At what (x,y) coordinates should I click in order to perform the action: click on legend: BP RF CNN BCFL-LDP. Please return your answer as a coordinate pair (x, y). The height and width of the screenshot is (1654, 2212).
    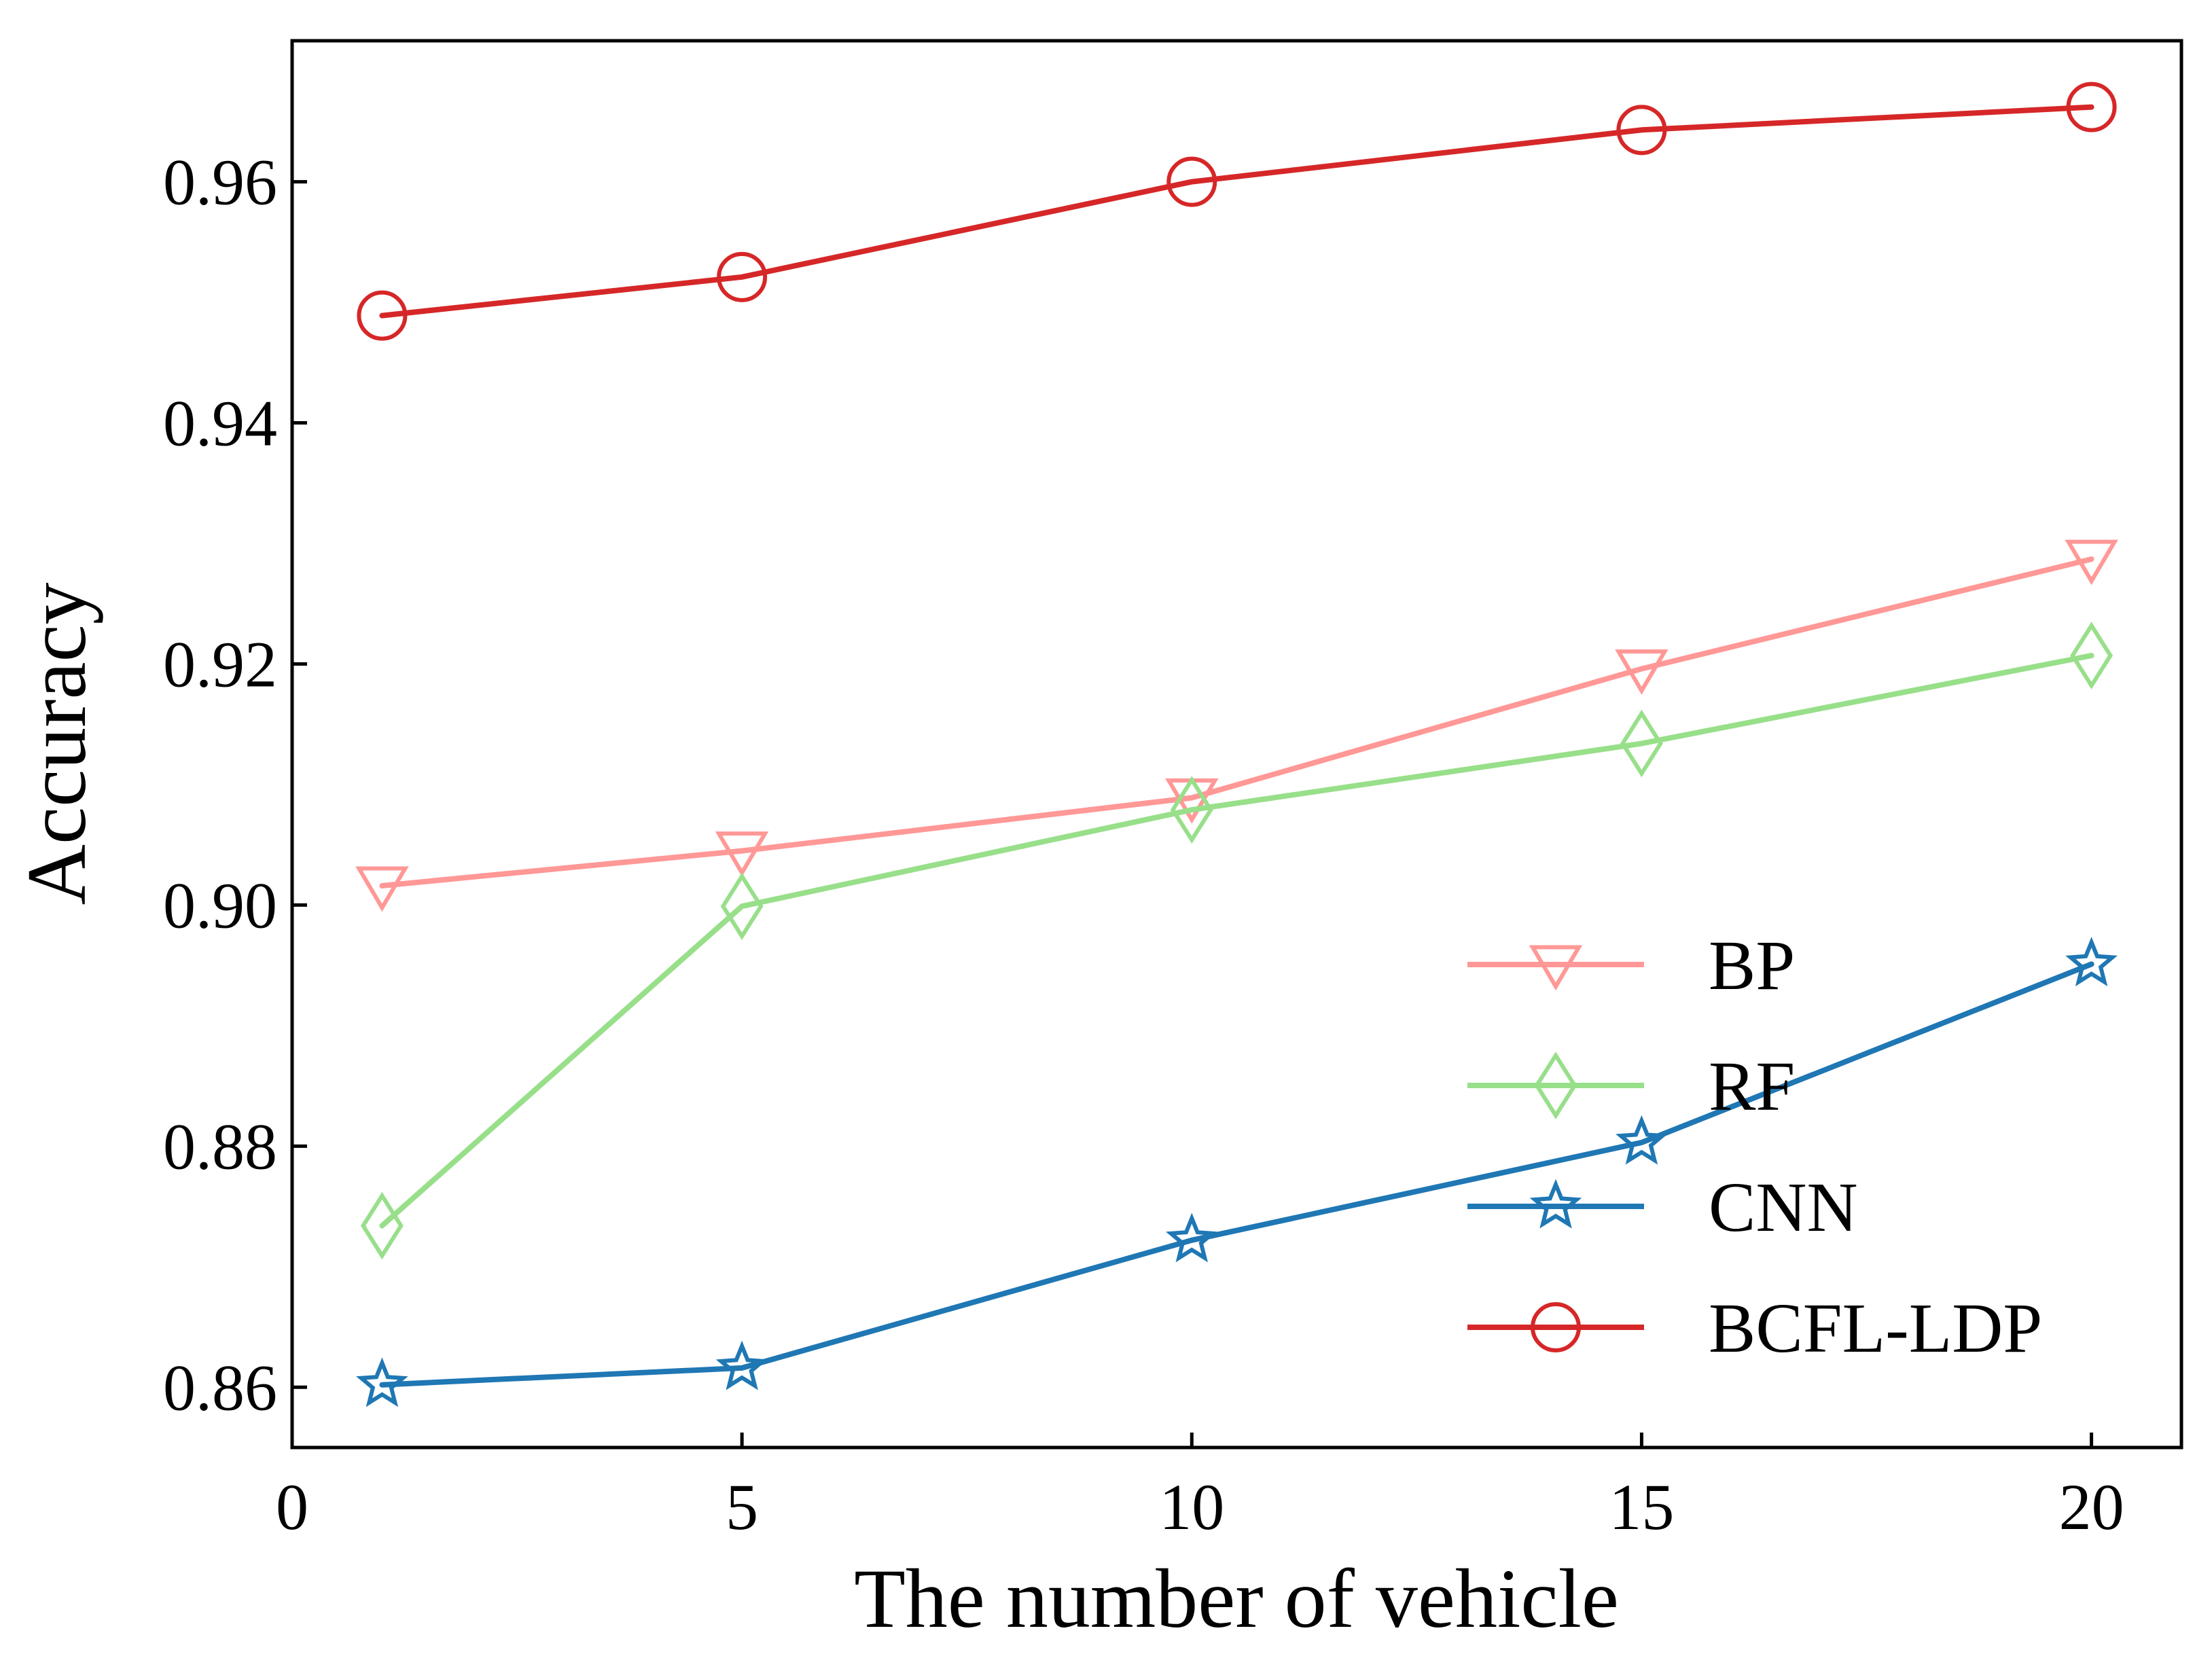
    Looking at the image, I should click on (1754, 1147).